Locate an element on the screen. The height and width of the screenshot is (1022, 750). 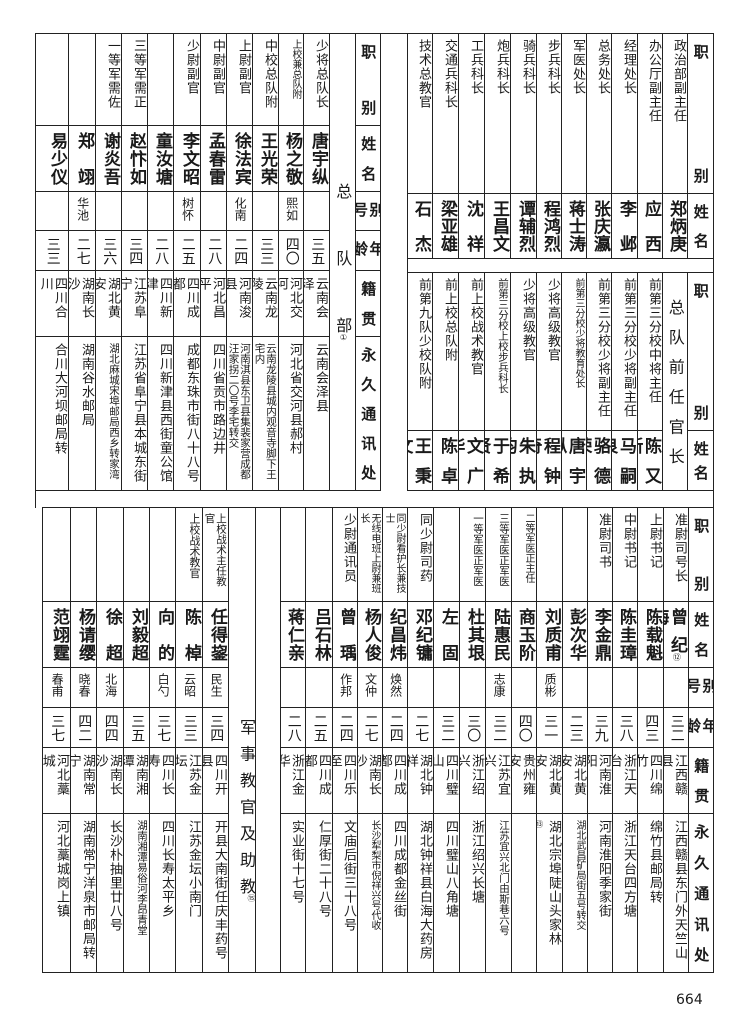
officer-name: 李邺 is located at coordinates (624, 226).